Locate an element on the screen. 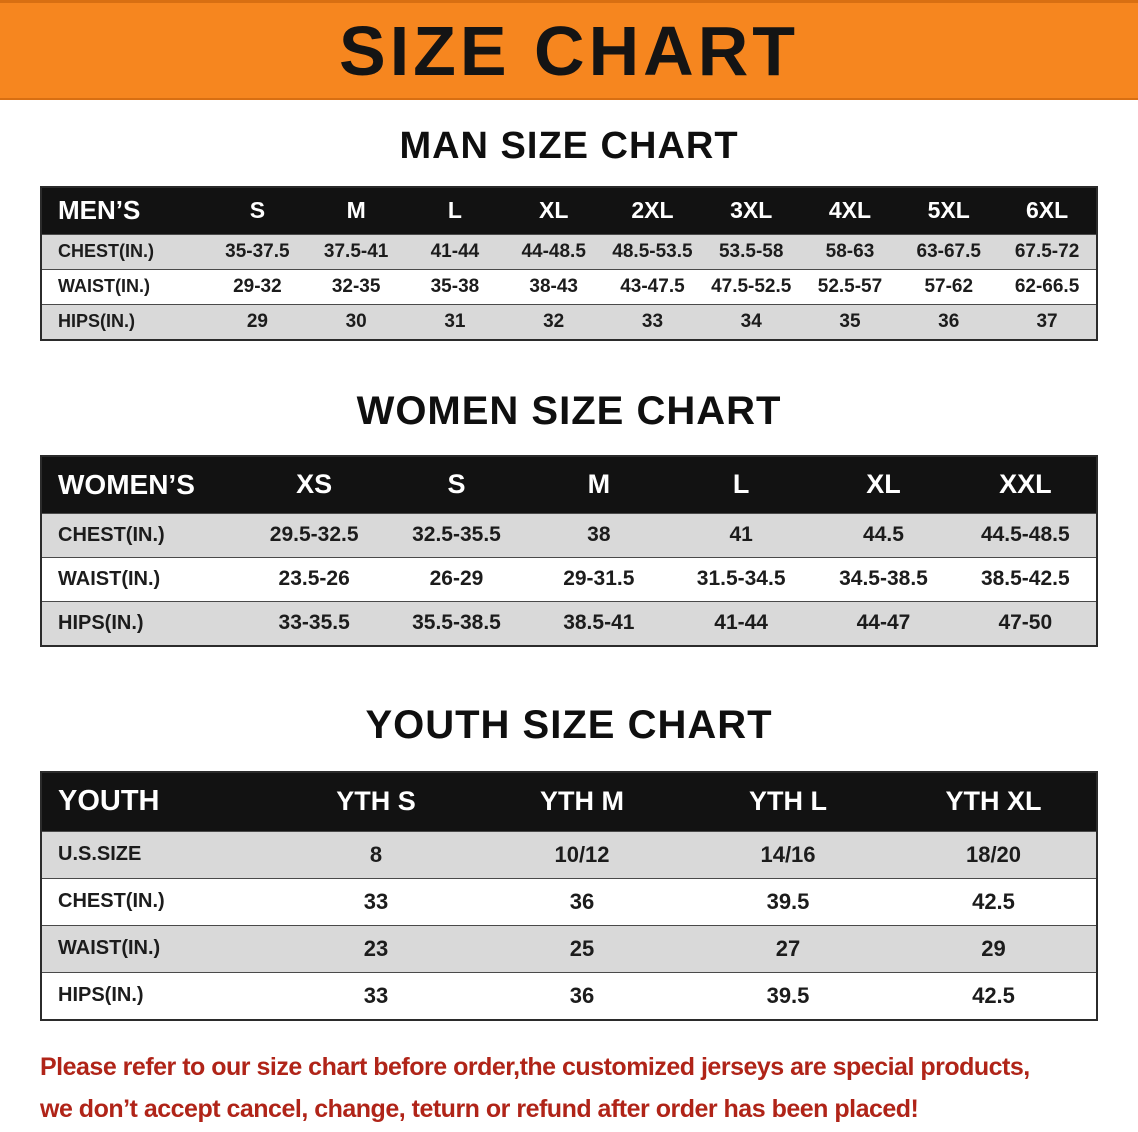 This screenshot has height=1132, width=1138. size-value-cell: 37 is located at coordinates (1047, 321).